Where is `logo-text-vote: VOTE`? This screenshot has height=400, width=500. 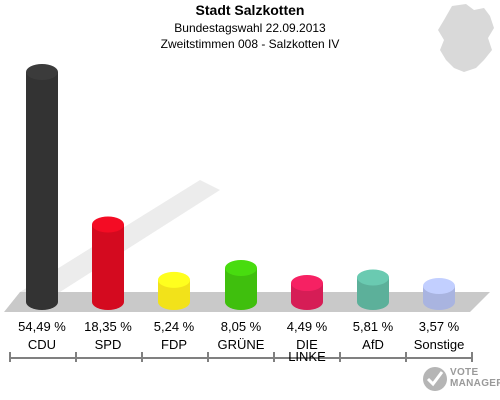
logo-text-vote: VOTE is located at coordinates (464, 372).